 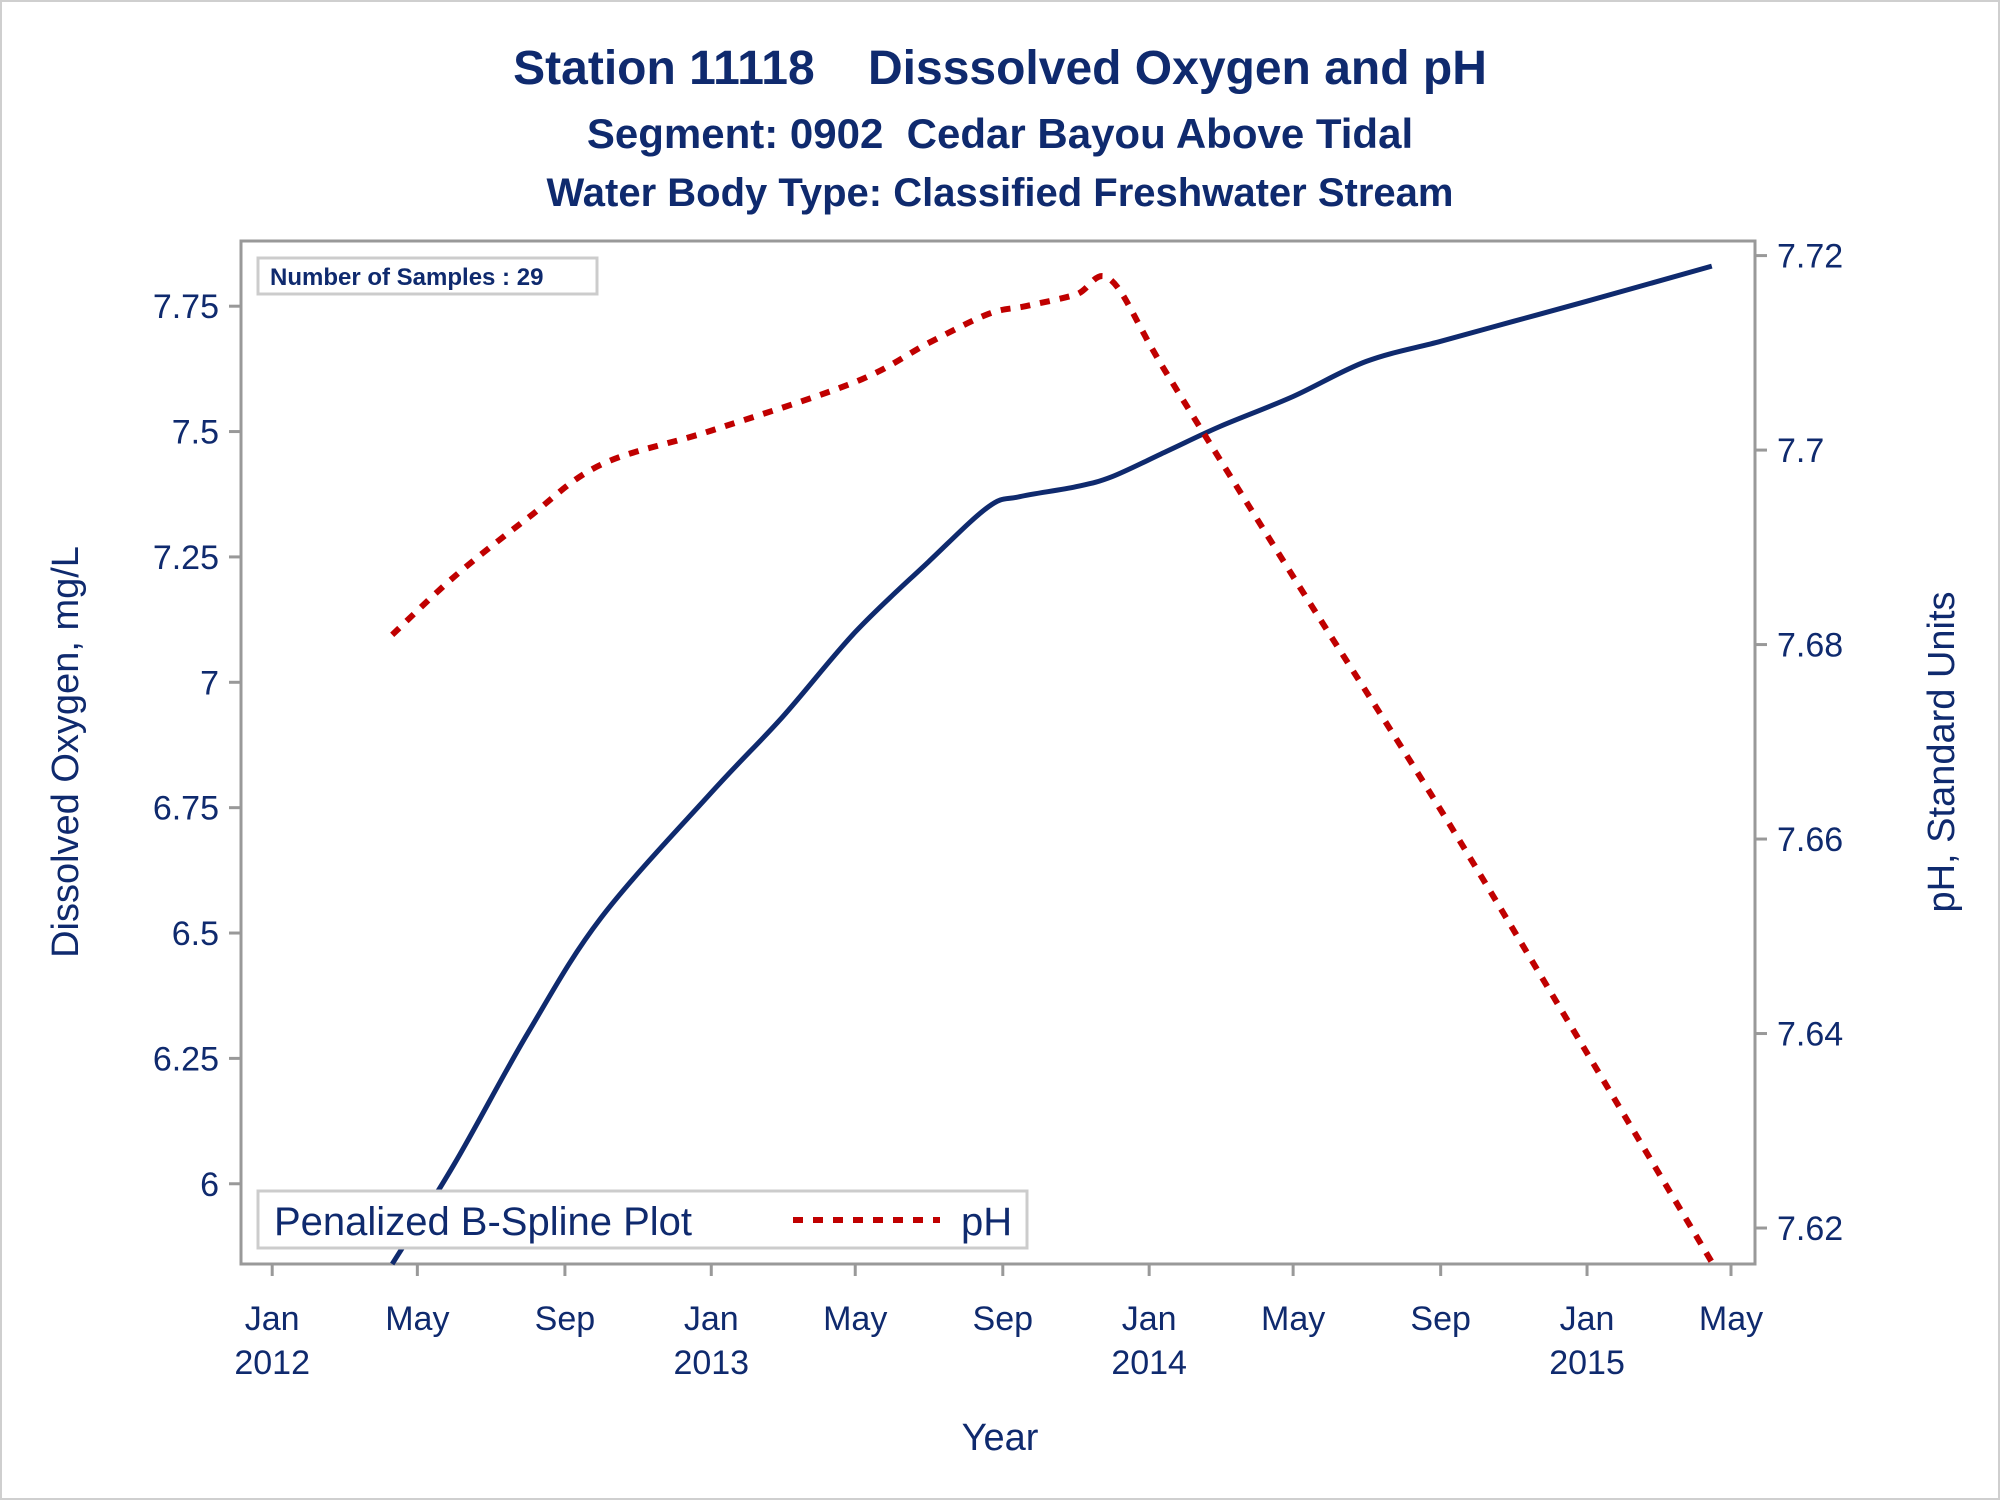 What do you see at coordinates (711, 1363) in the screenshot?
I see `x-tick-year-label: 2013` at bounding box center [711, 1363].